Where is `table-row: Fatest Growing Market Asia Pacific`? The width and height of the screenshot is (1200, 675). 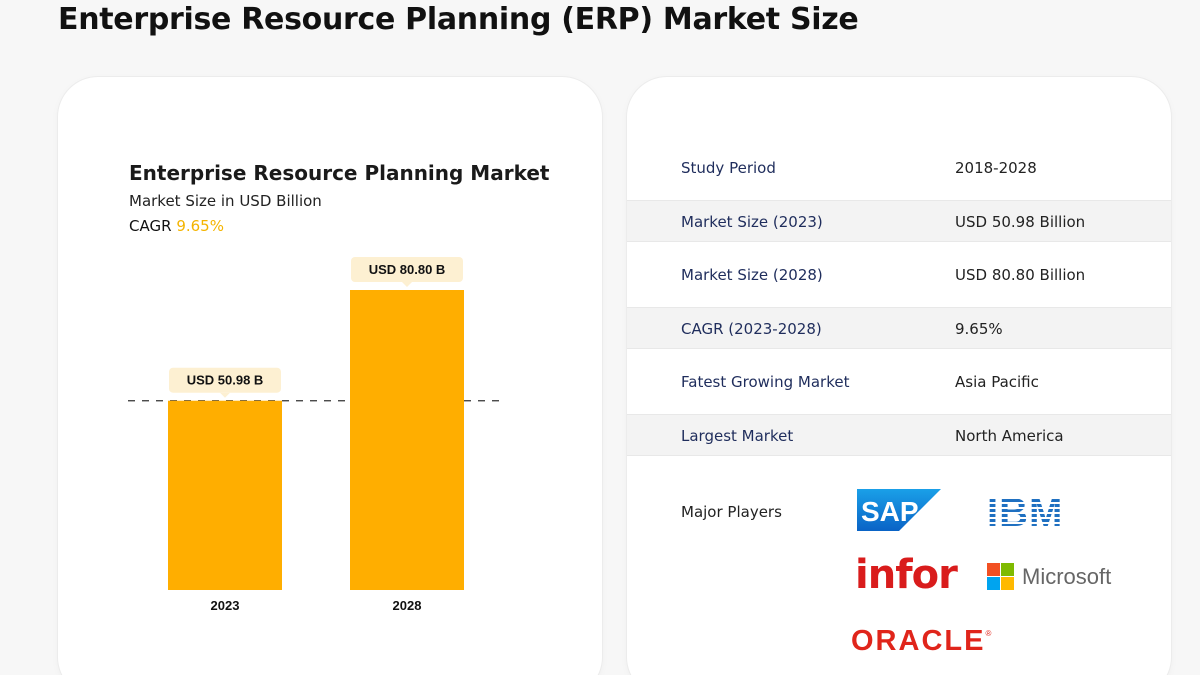
table-row: Fatest Growing Market Asia Pacific is located at coordinates (899, 382).